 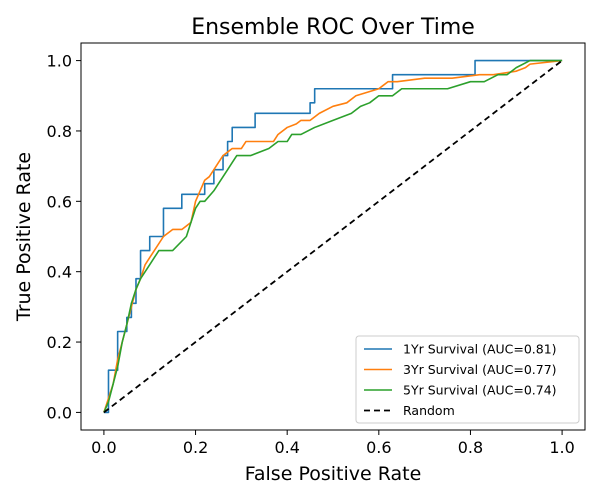 What do you see at coordinates (59, 131) in the screenshot?
I see `y-tick-label: 0.8` at bounding box center [59, 131].